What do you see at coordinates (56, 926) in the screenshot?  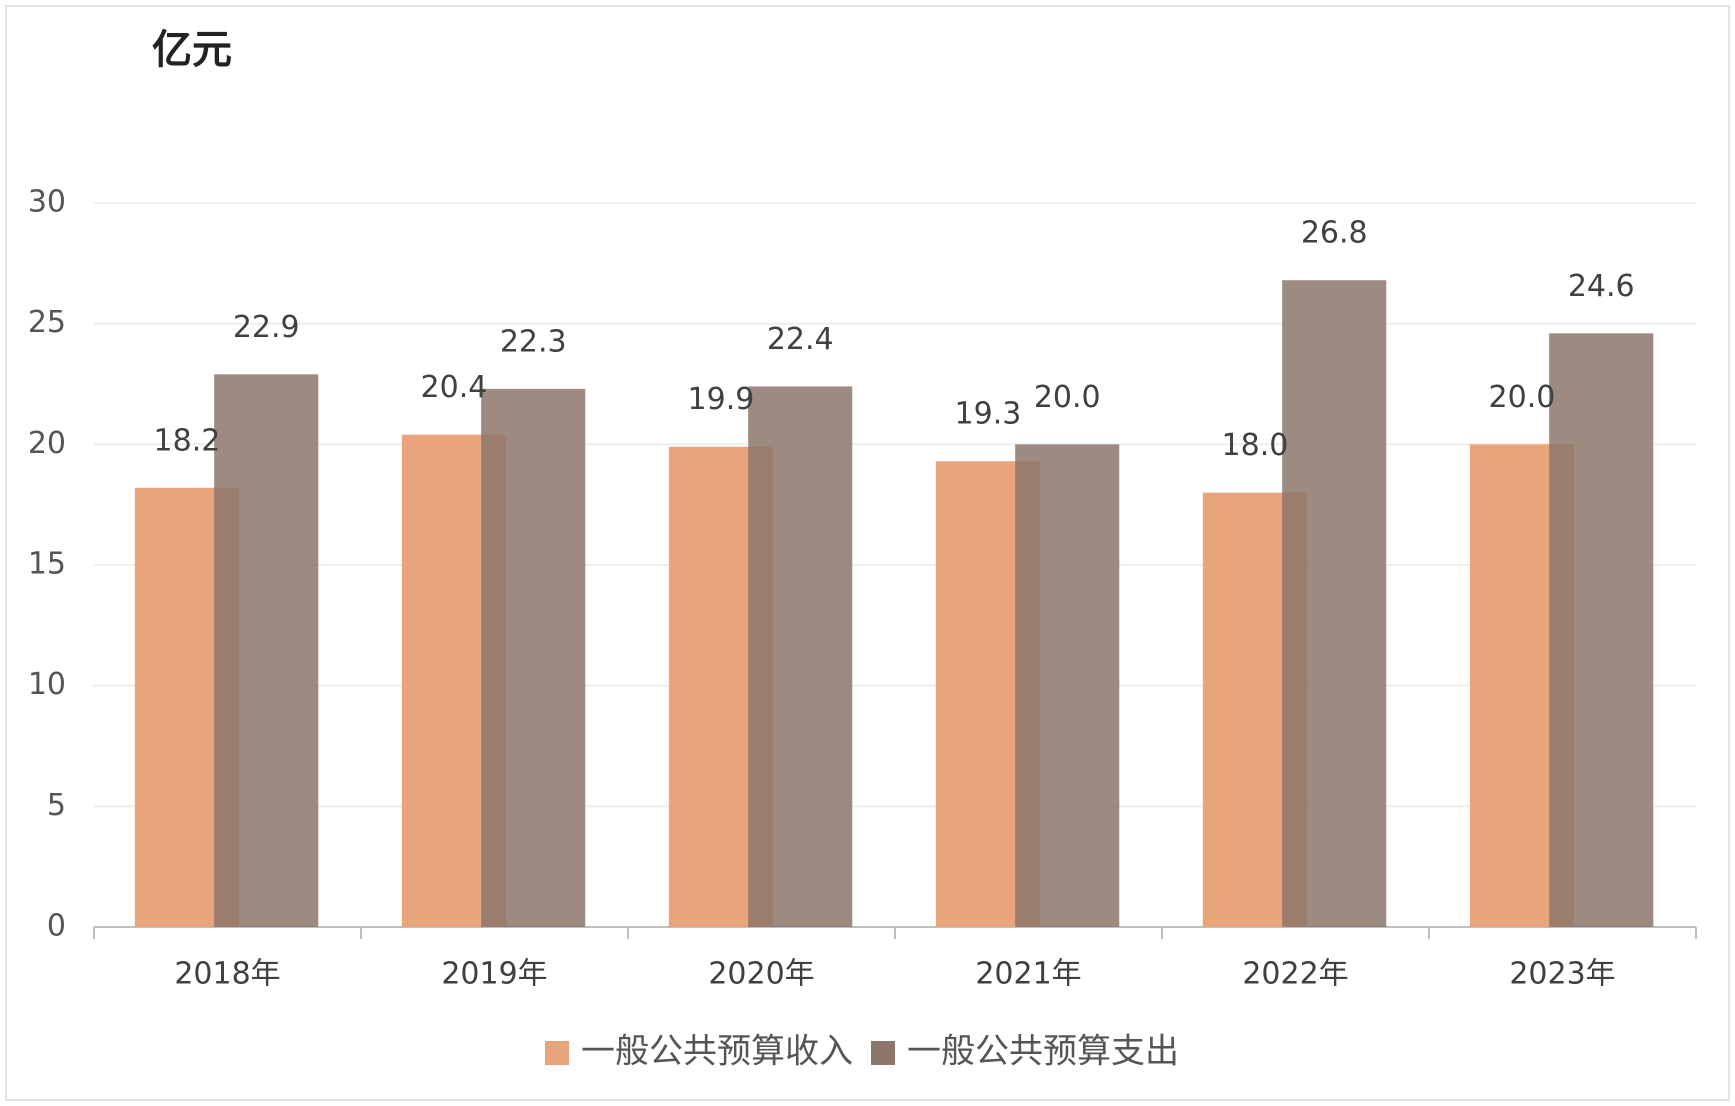 I see `y-tick-label: 0` at bounding box center [56, 926].